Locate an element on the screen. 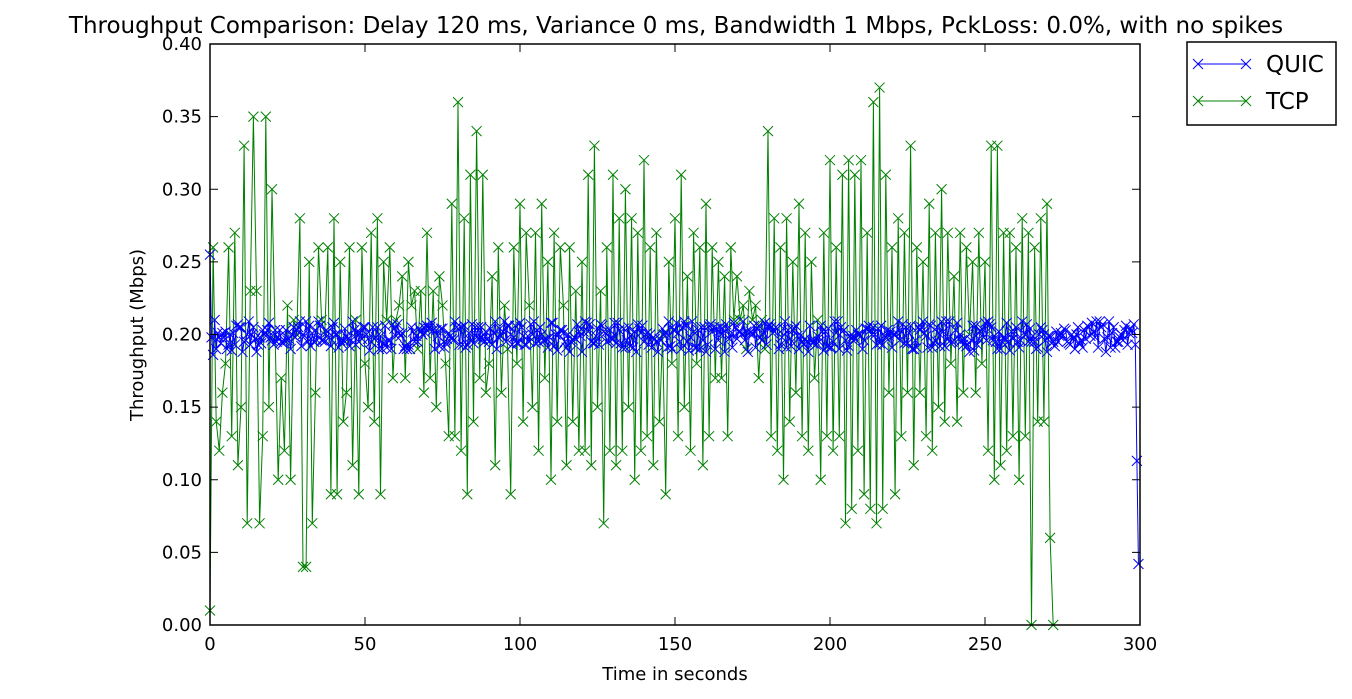 Image resolution: width=1352 pixels, height=699 pixels. y-tick-label: 0.25 is located at coordinates (182, 262).